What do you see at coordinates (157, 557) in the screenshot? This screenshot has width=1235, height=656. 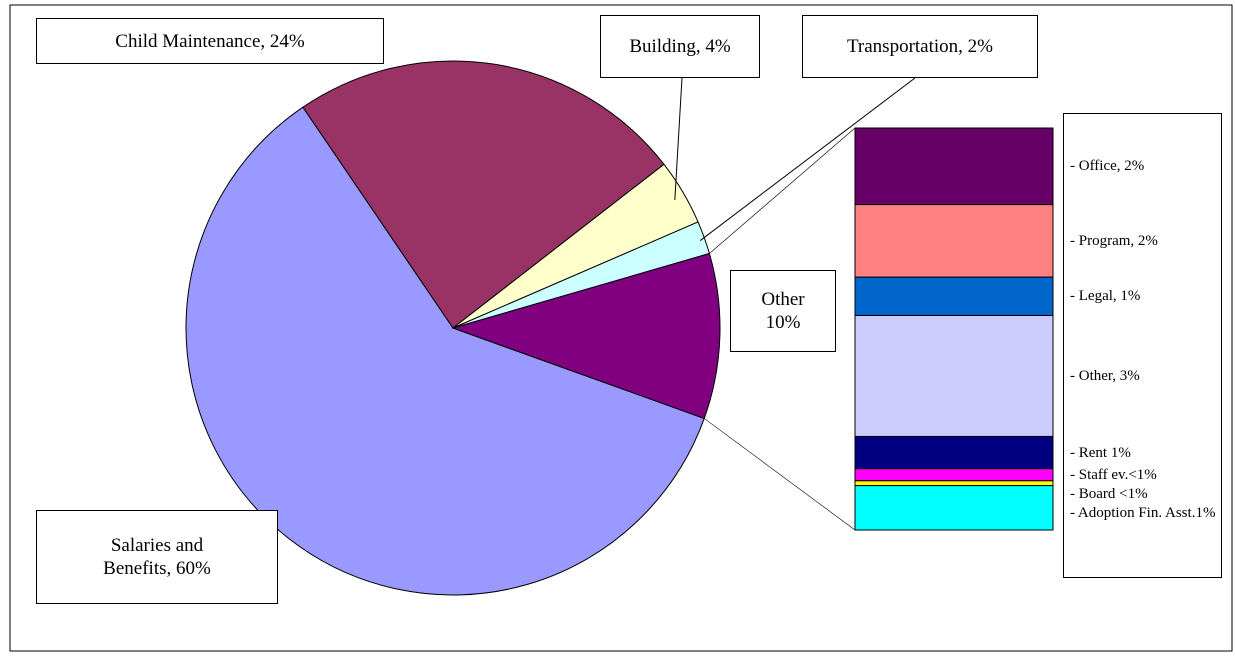 I see `slice-label: Salaries and Benefits, 60%` at bounding box center [157, 557].